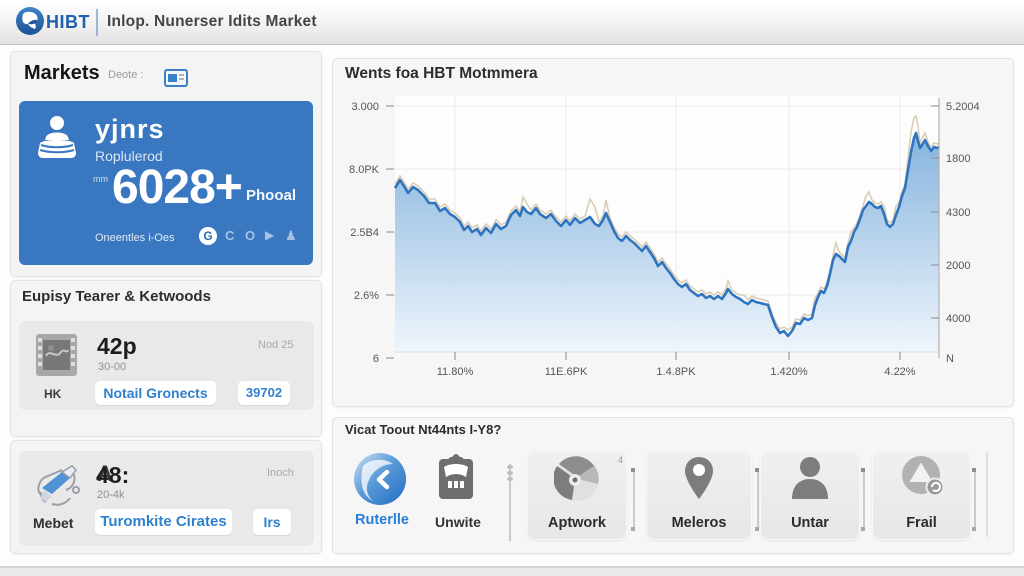 This screenshot has width=1024, height=576. Describe the element at coordinates (566, 372) in the screenshot. I see `svg-text: 11E.6PK` at that location.